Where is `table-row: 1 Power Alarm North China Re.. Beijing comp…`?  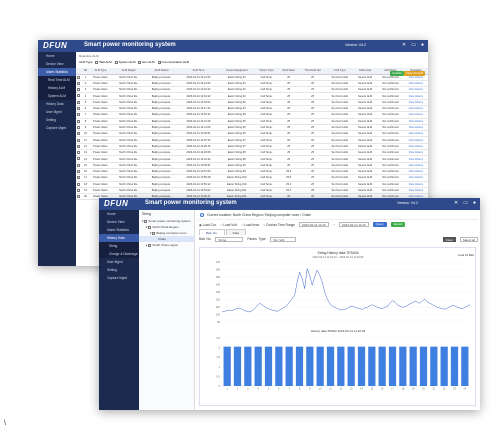 table-row: 1 Power Alarm North China Re.. Beijing comp… is located at coordinates (252, 77).